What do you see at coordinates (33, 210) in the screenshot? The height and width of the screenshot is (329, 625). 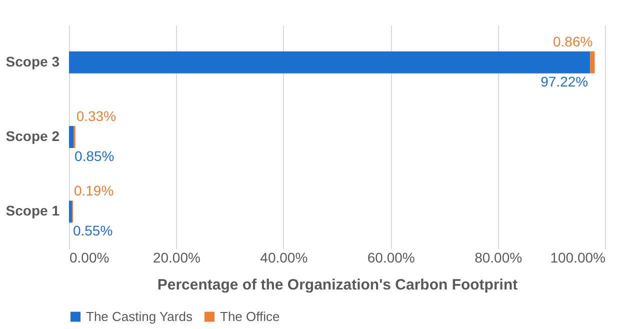 I see `y-tick-label: Scope 1` at bounding box center [33, 210].